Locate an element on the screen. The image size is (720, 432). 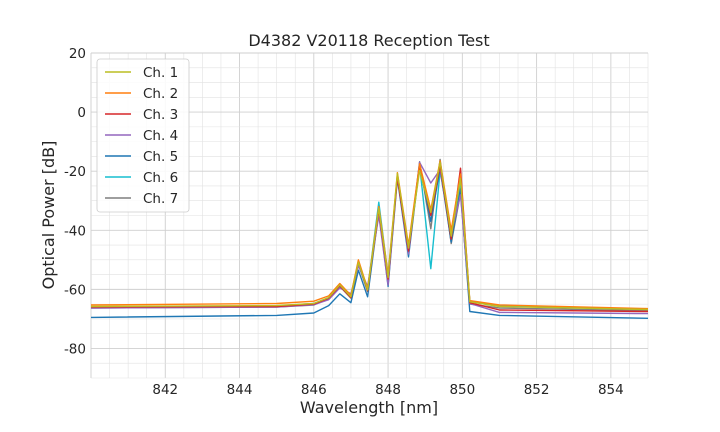
chart-title: D4382 V20118 Reception Test is located at coordinates (368, 40).